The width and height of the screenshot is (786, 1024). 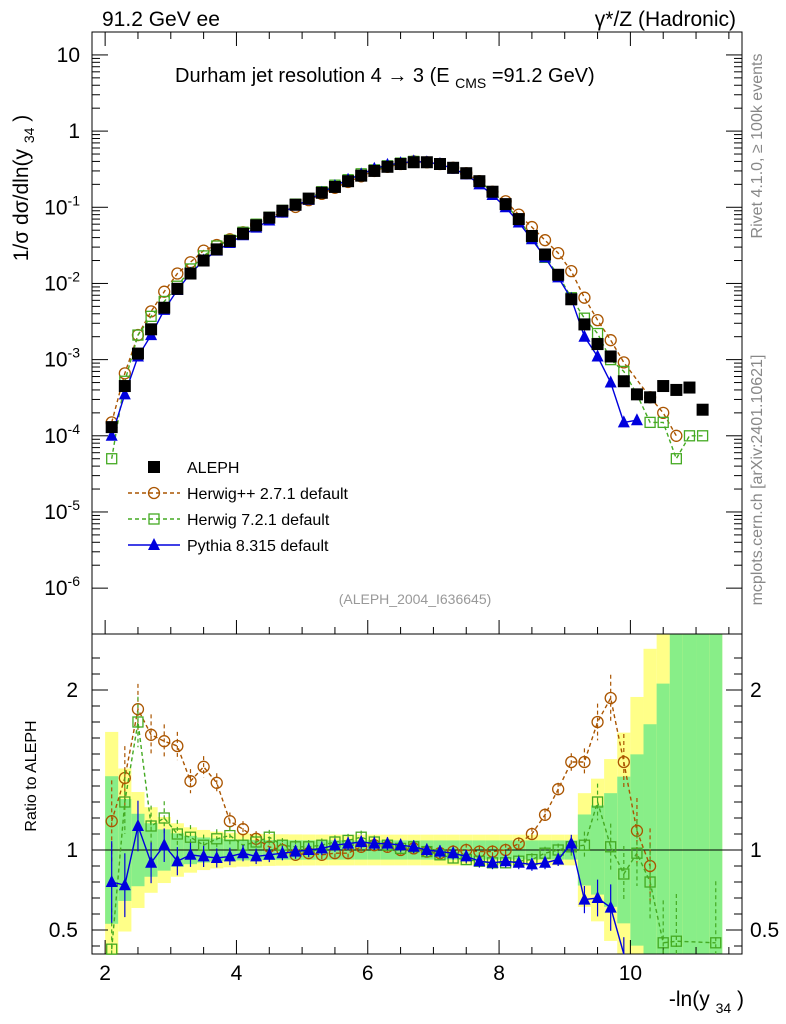 What do you see at coordinates (368, 889) in the screenshot?
I see `ratio-line` at bounding box center [368, 889].